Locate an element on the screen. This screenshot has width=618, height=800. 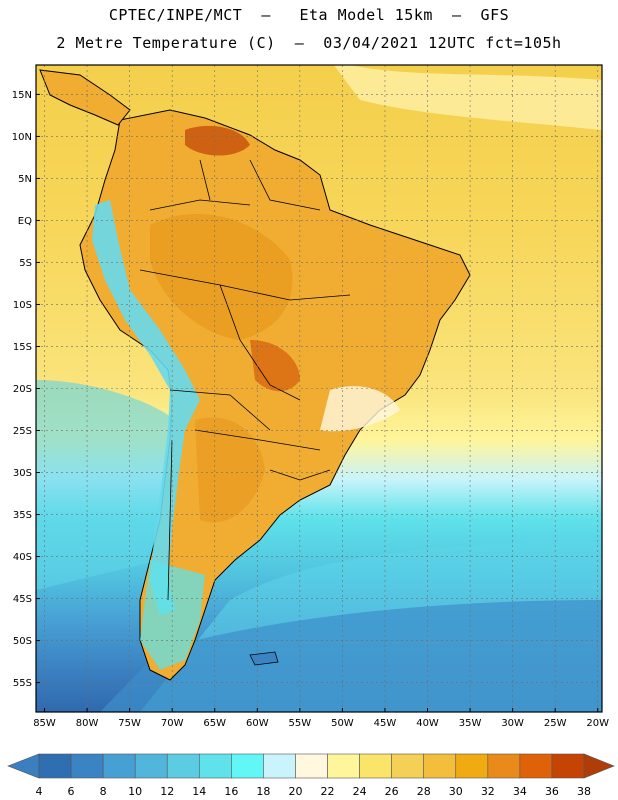
lon-label: 55W is located at coordinates (300, 723).